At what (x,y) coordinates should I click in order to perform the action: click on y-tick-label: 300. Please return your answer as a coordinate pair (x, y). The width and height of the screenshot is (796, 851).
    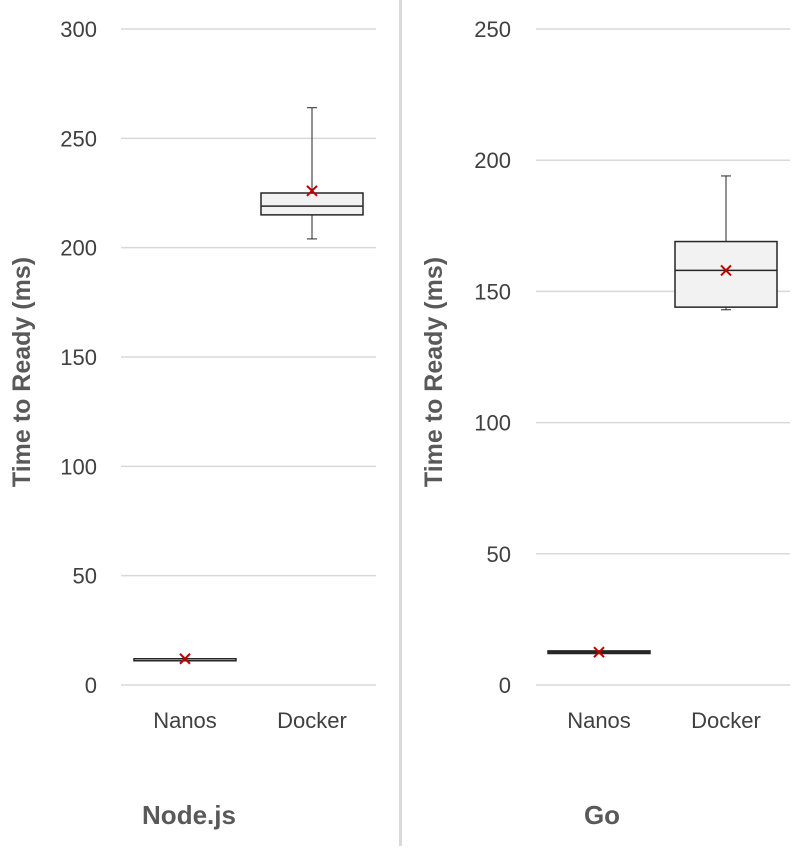
    Looking at the image, I should click on (78, 29).